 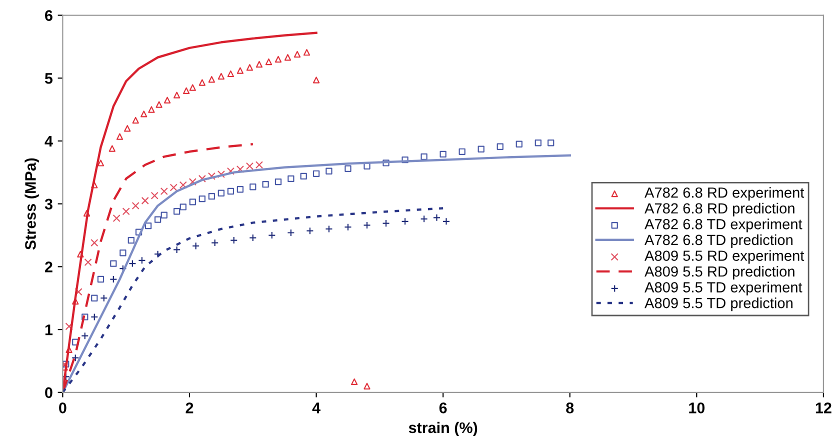 I want to click on x-tick-label: 12, so click(x=824, y=408).